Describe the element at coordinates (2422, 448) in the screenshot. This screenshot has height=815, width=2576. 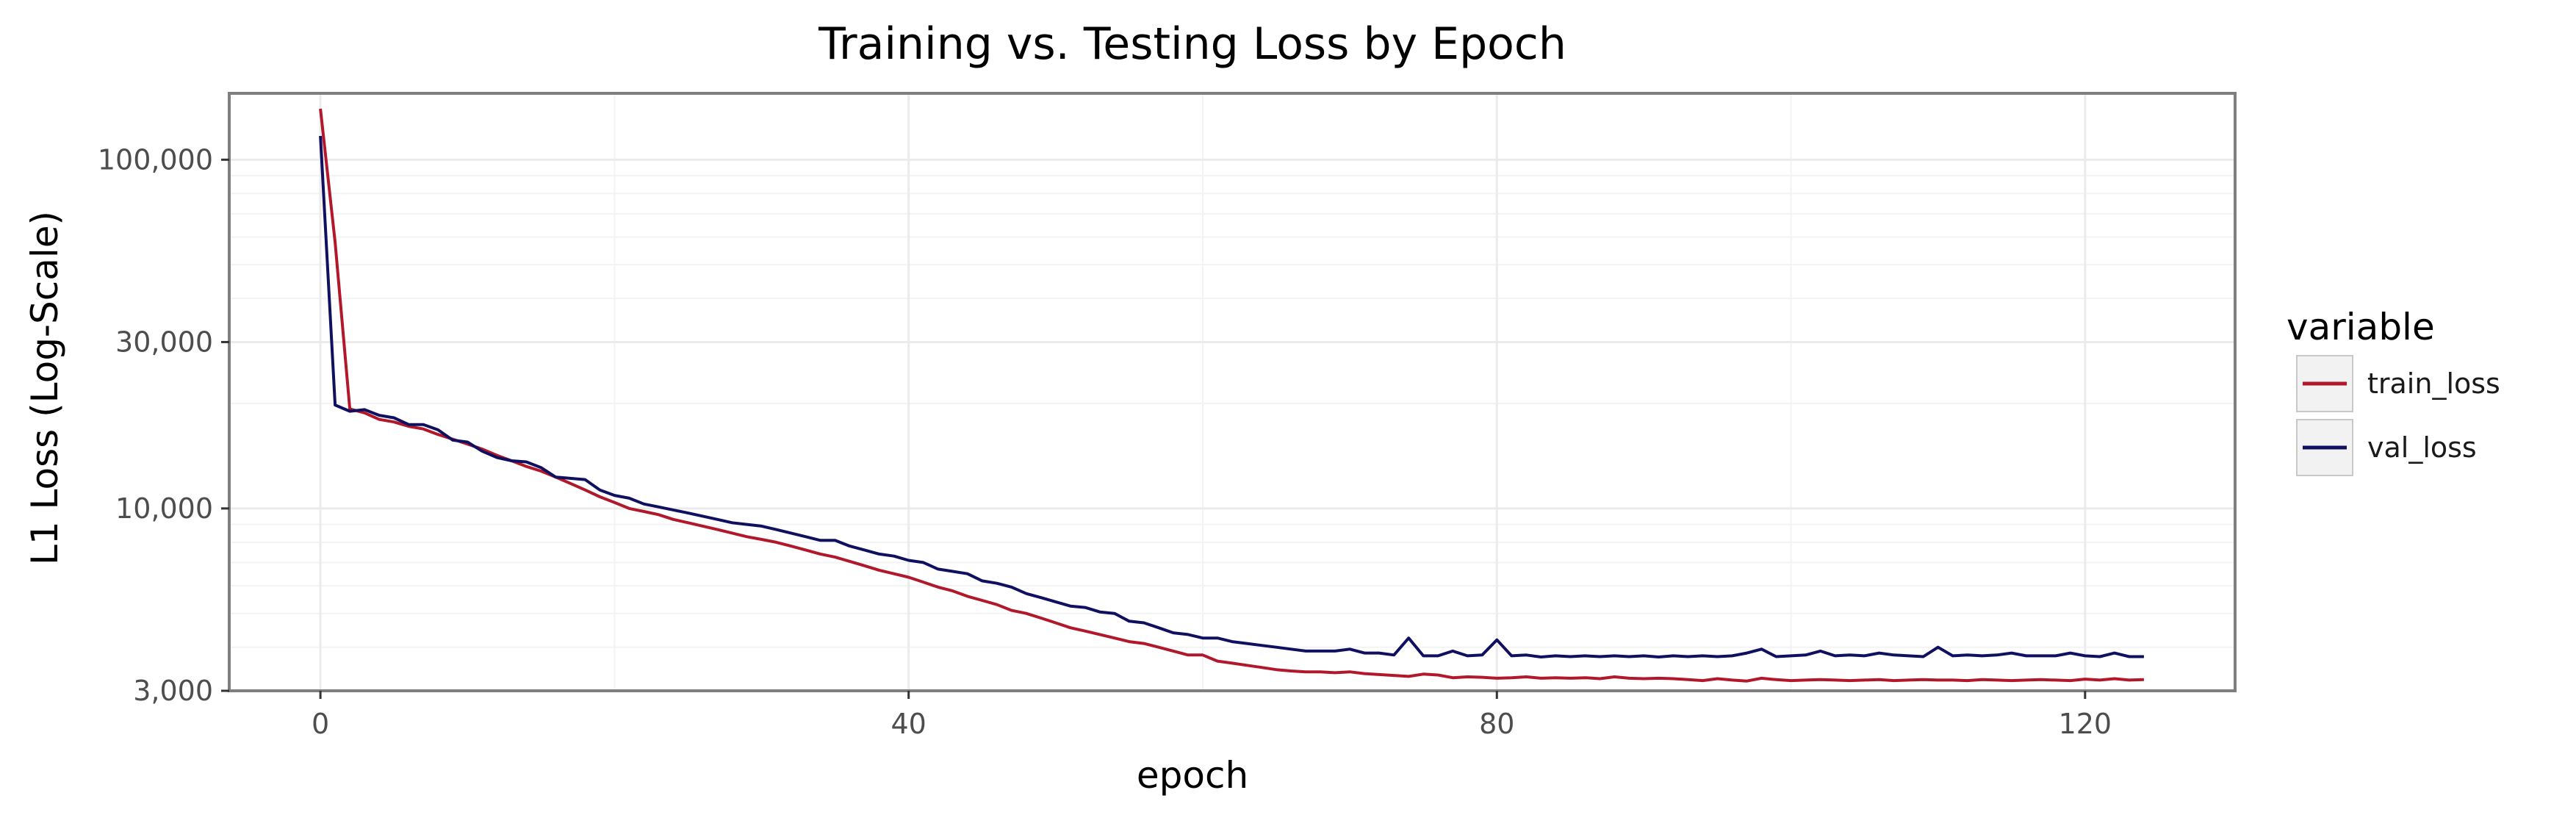
I see `legend-label-val_loss: val_loss` at that location.